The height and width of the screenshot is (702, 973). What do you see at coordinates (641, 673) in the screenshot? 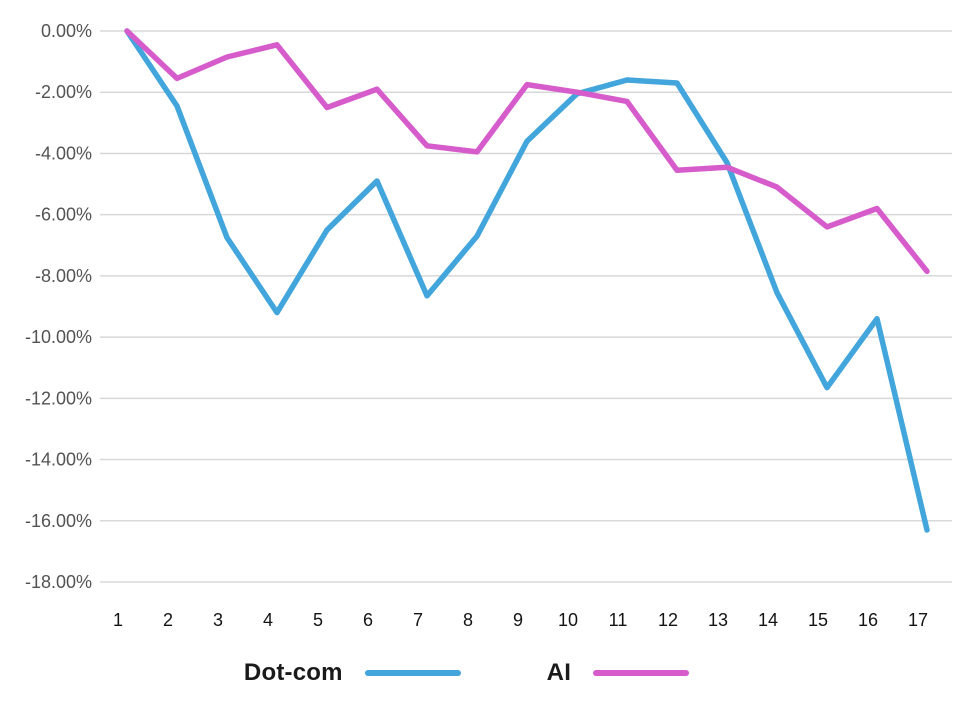
I see `legend-swatch-ai` at bounding box center [641, 673].